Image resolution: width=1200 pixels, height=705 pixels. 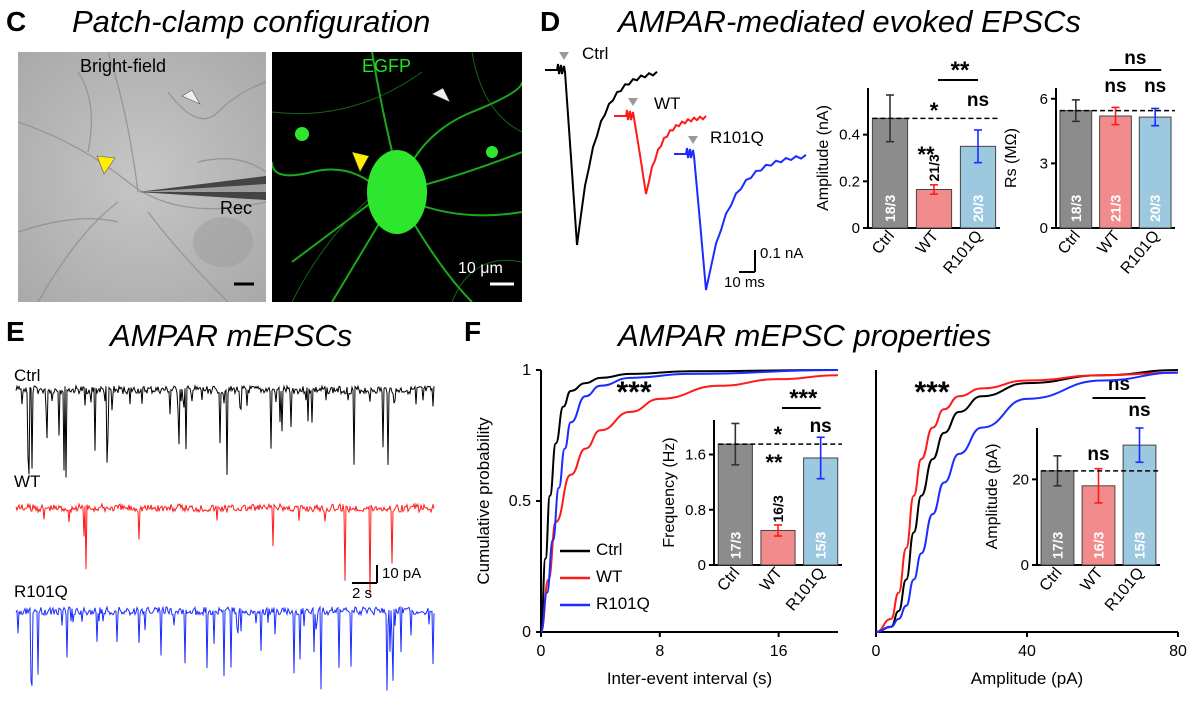 What do you see at coordinates (231, 335) in the screenshot?
I see `panel-e-title: AMPAR mEPSCs` at bounding box center [231, 335].